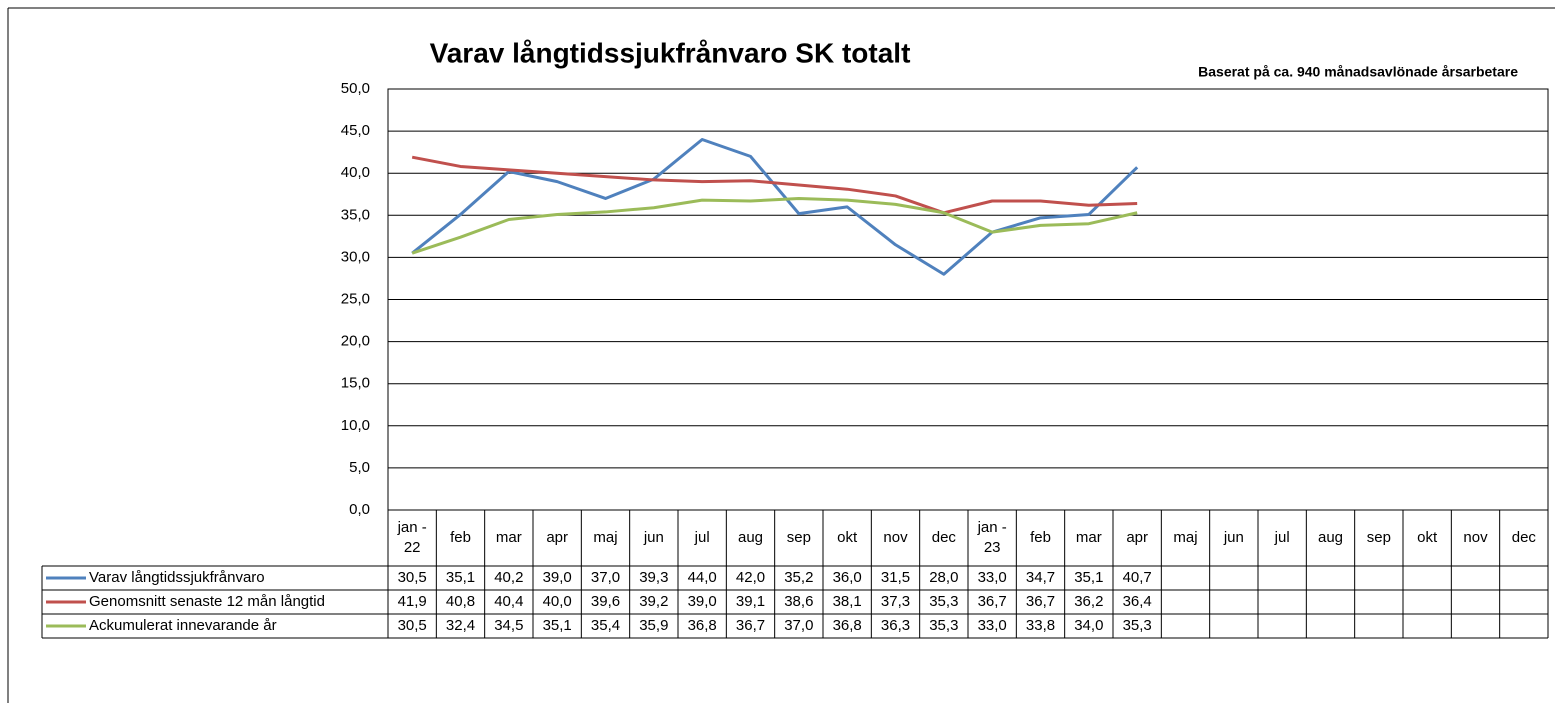 This screenshot has width=1555, height=703. What do you see at coordinates (702, 577) in the screenshot?
I see `table-value: 44,0` at bounding box center [702, 577].